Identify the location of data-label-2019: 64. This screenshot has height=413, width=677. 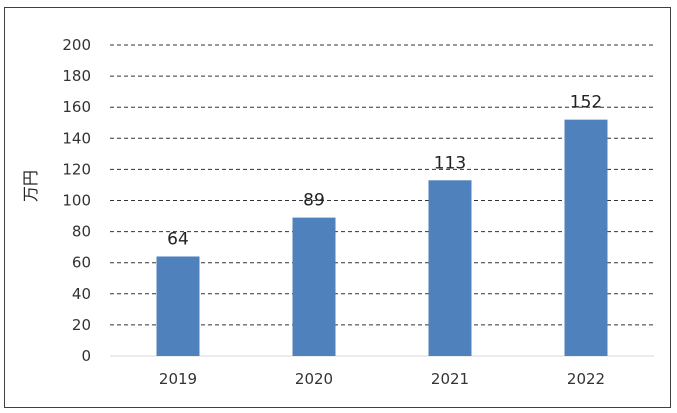
(178, 239).